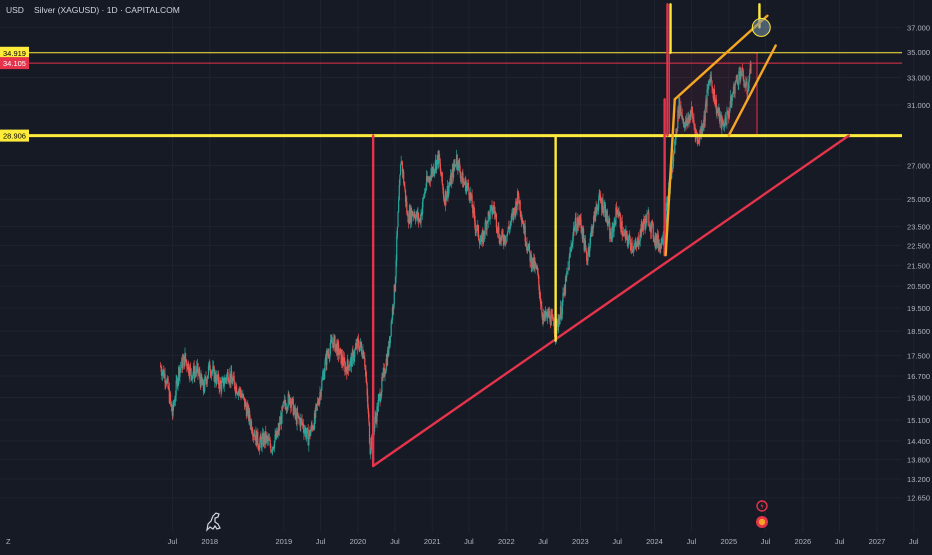  Describe the element at coordinates (762, 522) in the screenshot. I see `event-dividend-icon` at that location.